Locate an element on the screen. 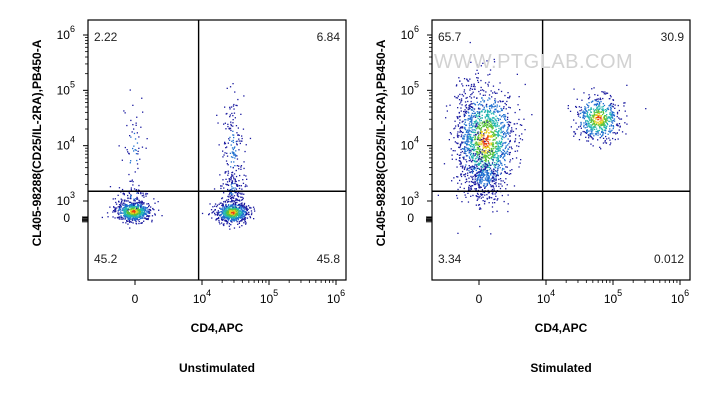  x-tick-label: 0 is located at coordinates (479, 299).